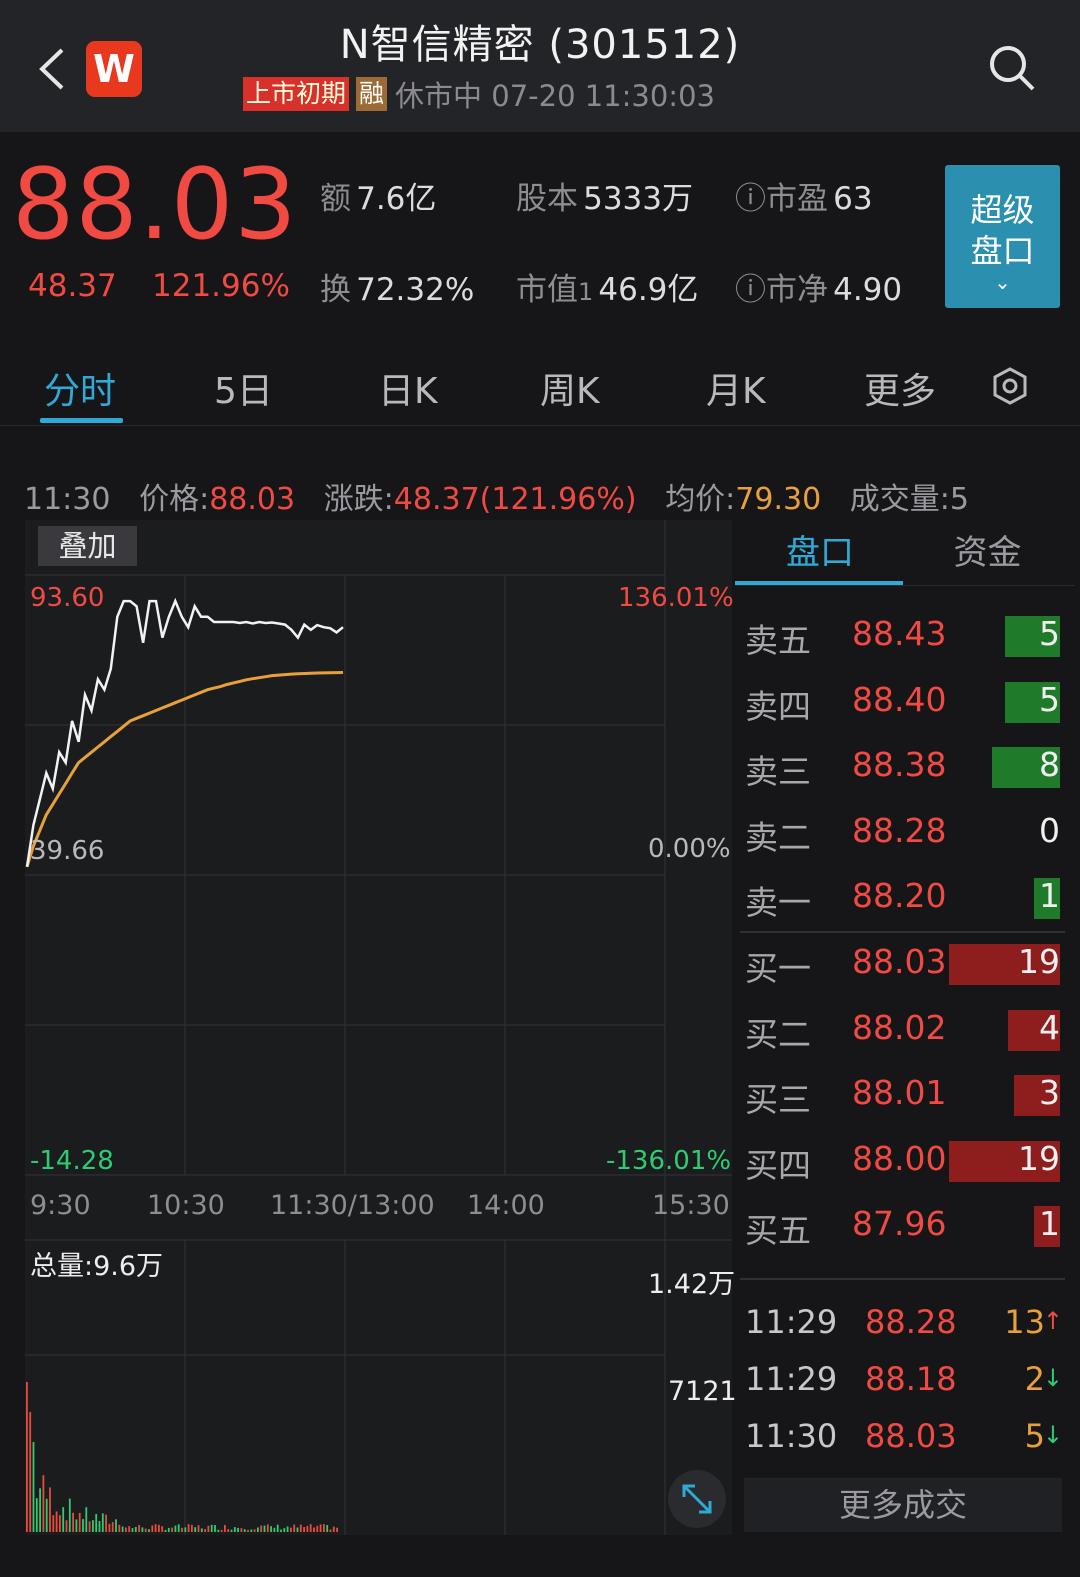 This screenshot has height=1577, width=1080. Describe the element at coordinates (80, 391) in the screenshot. I see `tab-intraday: 分时` at that location.